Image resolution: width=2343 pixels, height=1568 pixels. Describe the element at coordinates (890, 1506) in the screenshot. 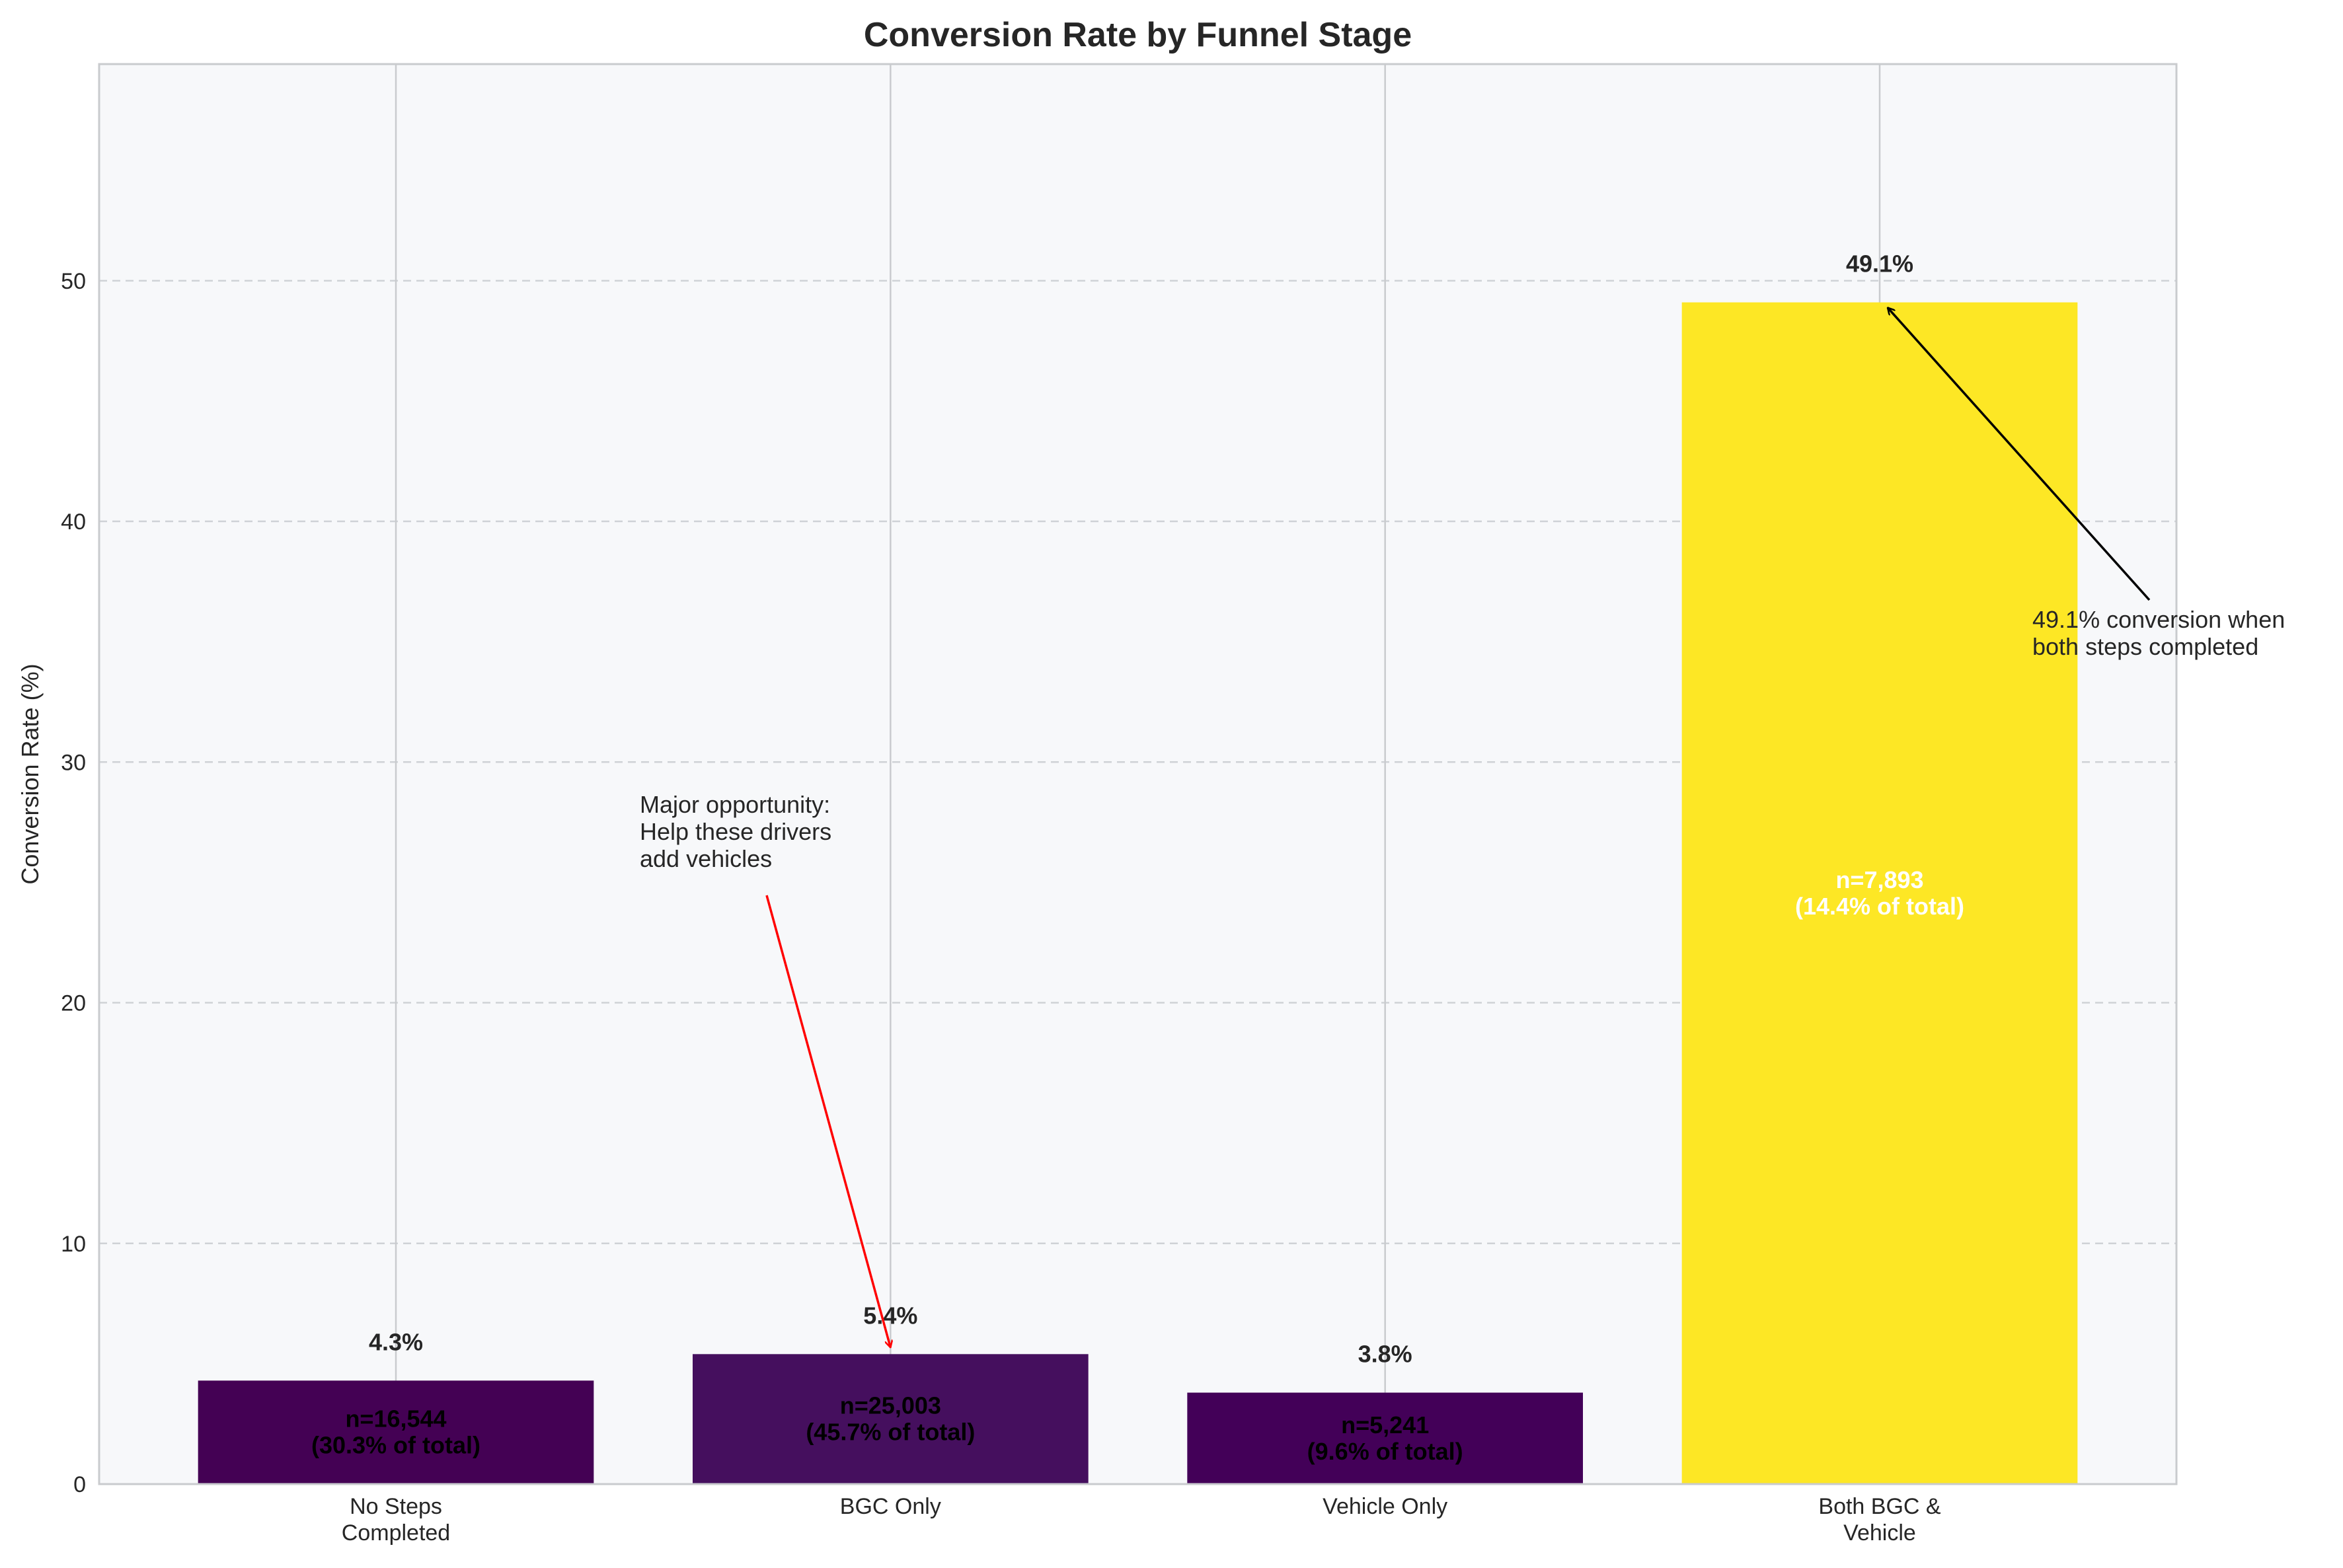

I see `x-tick-label: BGC Only` at that location.